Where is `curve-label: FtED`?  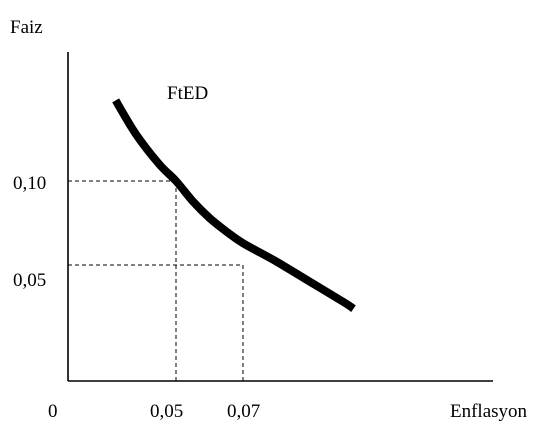 curve-label: FtED is located at coordinates (187, 93).